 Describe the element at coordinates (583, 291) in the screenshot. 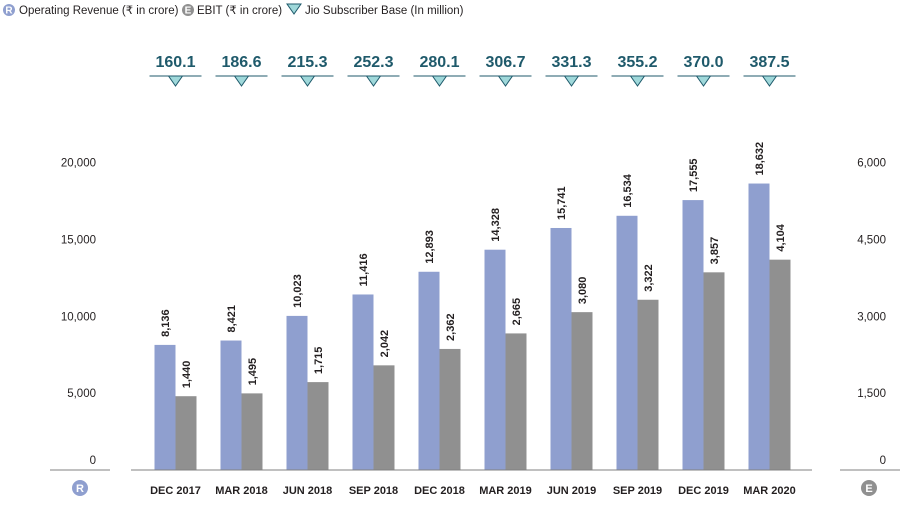

I see `ebit-data-label: 3,080` at that location.